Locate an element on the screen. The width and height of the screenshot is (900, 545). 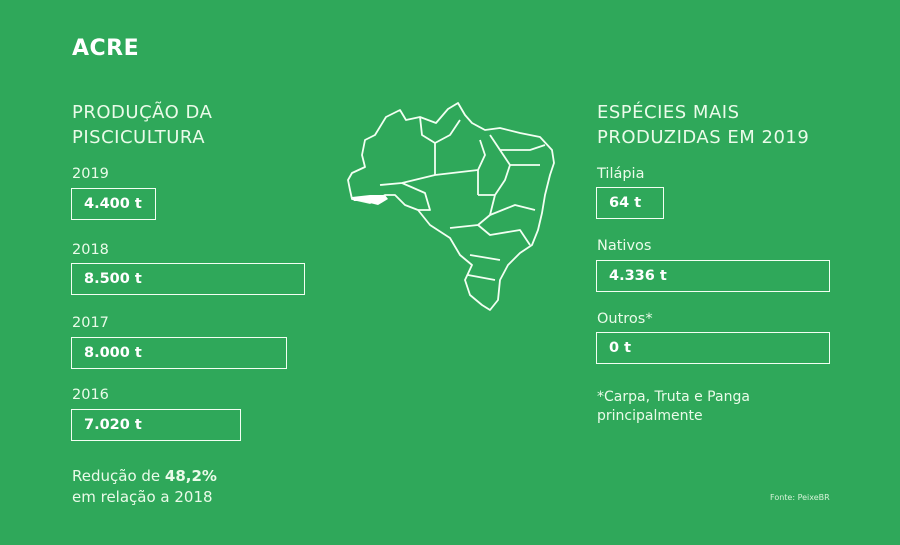
production-value-box: 8.500 t is located at coordinates (188, 279).